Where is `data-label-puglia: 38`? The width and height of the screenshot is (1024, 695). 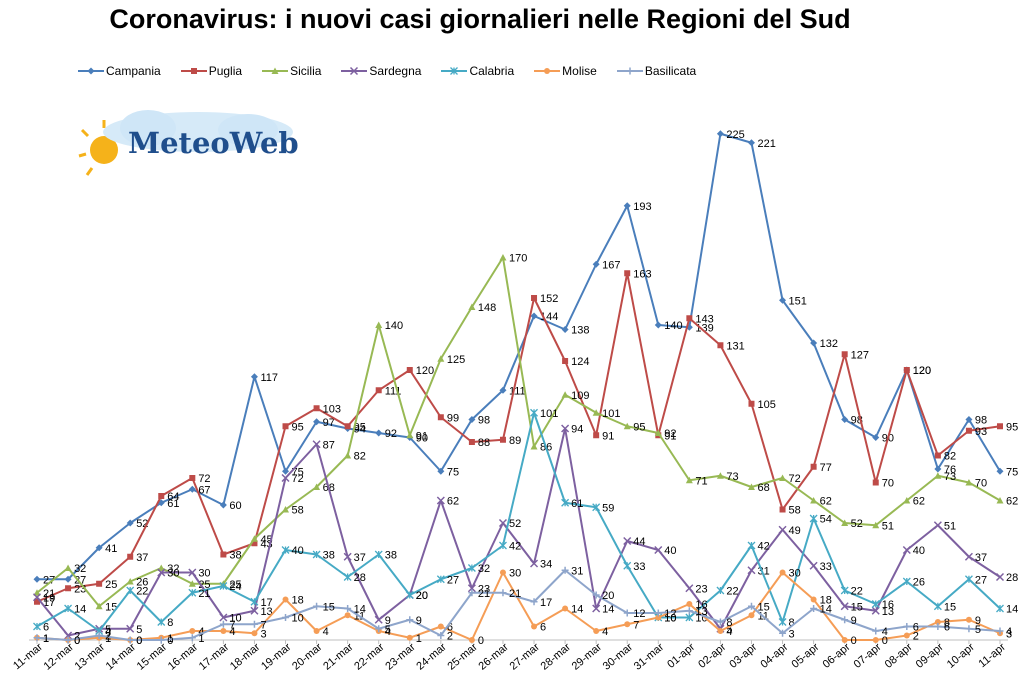
data-label-puglia: 38 is located at coordinates (235, 556).